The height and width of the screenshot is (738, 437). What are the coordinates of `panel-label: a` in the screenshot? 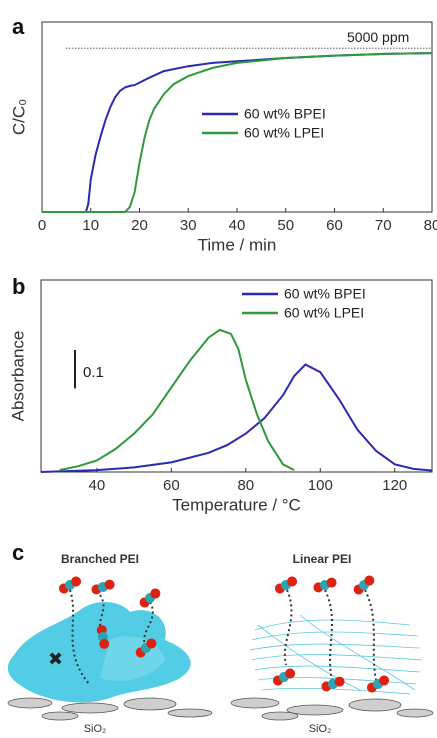 It's located at (18, 26).